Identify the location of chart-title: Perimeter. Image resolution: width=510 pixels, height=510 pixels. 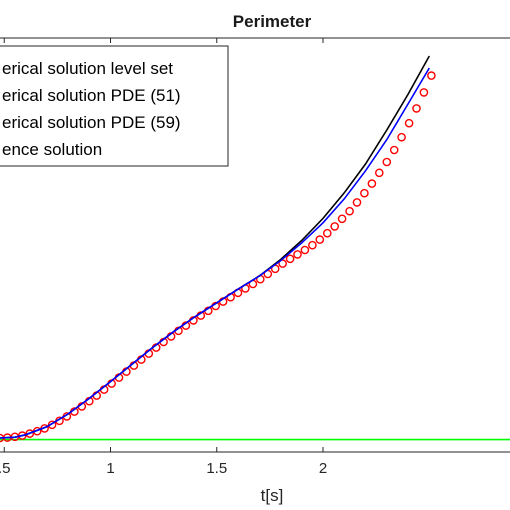
(272, 21).